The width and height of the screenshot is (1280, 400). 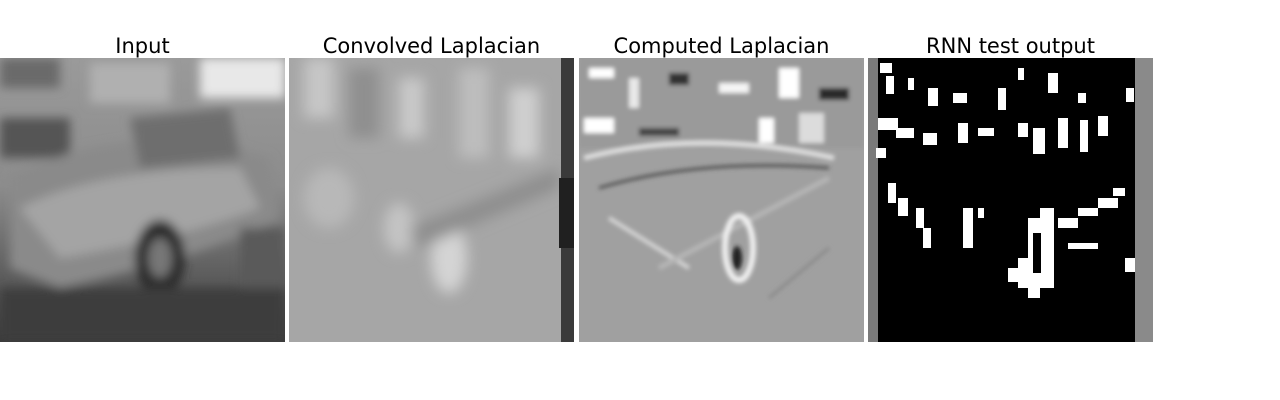 What do you see at coordinates (431, 46) in the screenshot?
I see `panel-title-convolved: Convolved Laplacian` at bounding box center [431, 46].